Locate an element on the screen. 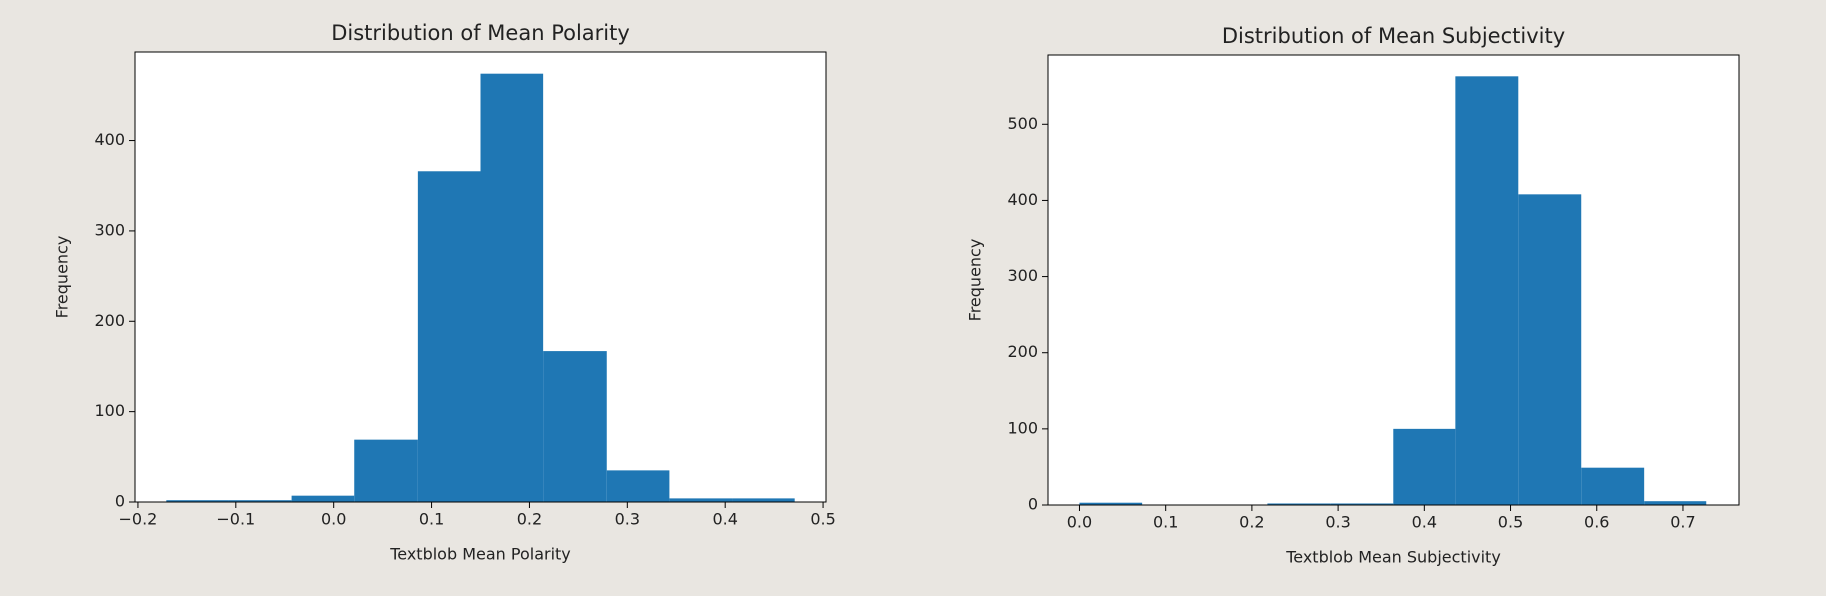 Image resolution: width=1826 pixels, height=596 pixels. x-tick-label: 0.7 is located at coordinates (1682, 522).